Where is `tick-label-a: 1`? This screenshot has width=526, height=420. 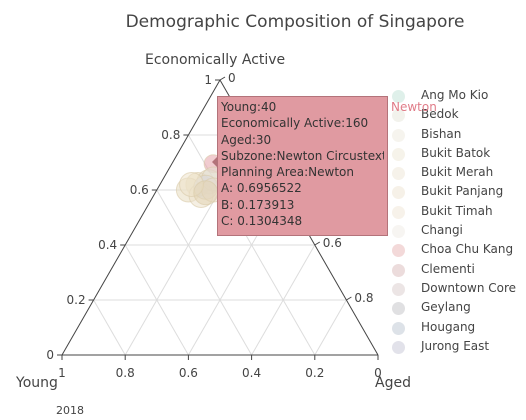 tick-label-a: 1 is located at coordinates (208, 80).